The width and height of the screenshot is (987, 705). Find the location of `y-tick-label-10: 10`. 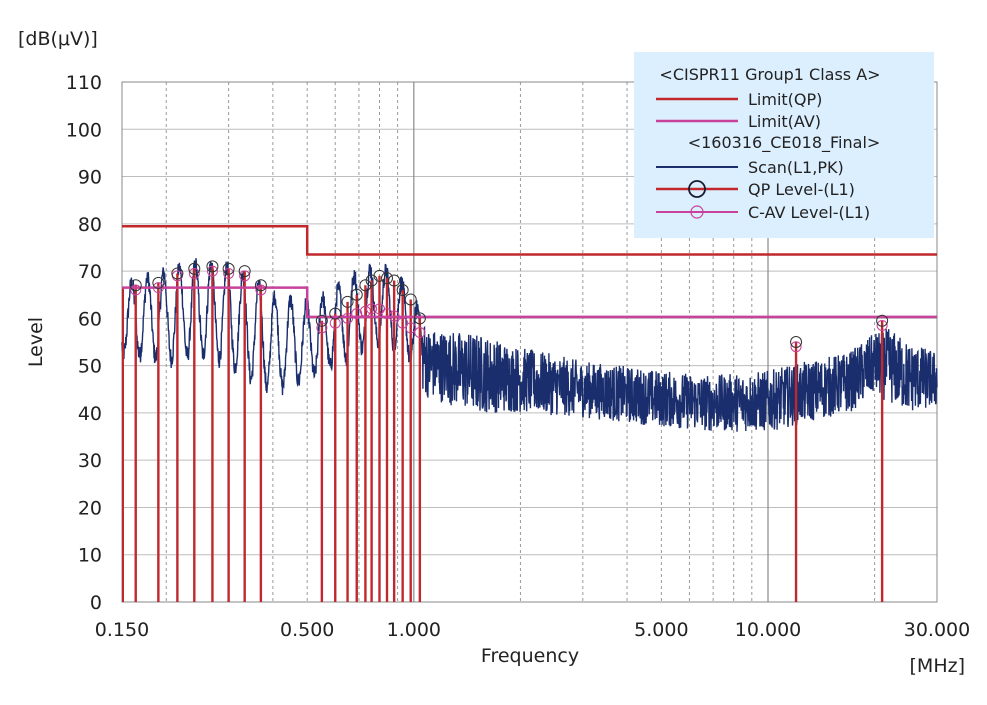

y-tick-label-10: 10 is located at coordinates (90, 556).